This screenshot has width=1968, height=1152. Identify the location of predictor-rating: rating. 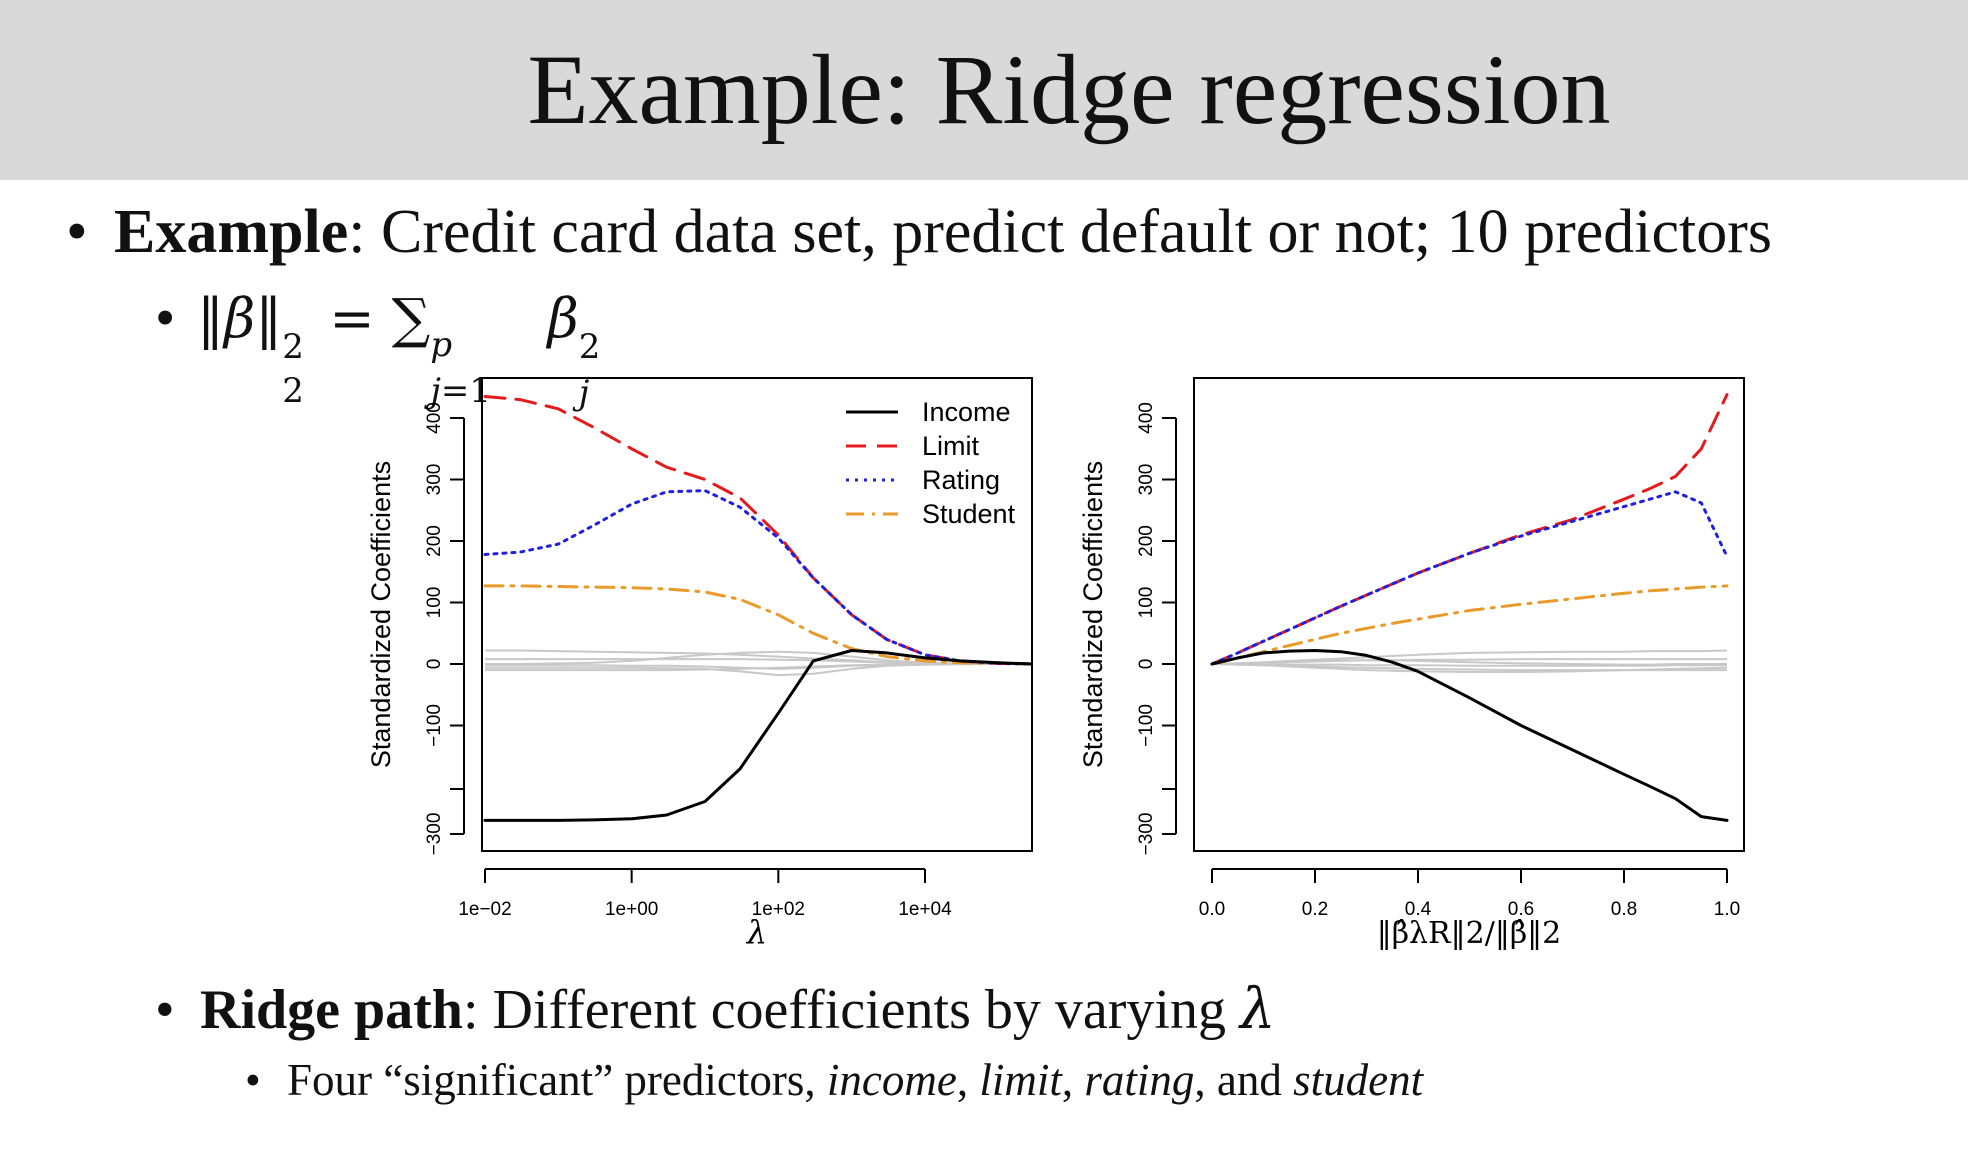
(1139, 1080).